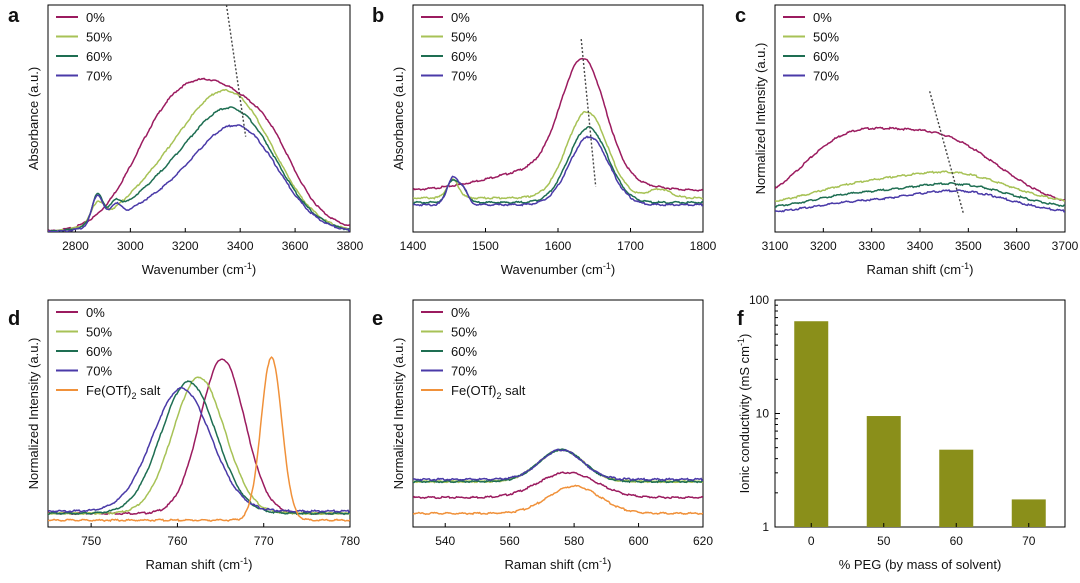 This screenshot has height=583, width=1080. Describe the element at coordinates (378, 16) in the screenshot. I see `panel-label: b` at that location.